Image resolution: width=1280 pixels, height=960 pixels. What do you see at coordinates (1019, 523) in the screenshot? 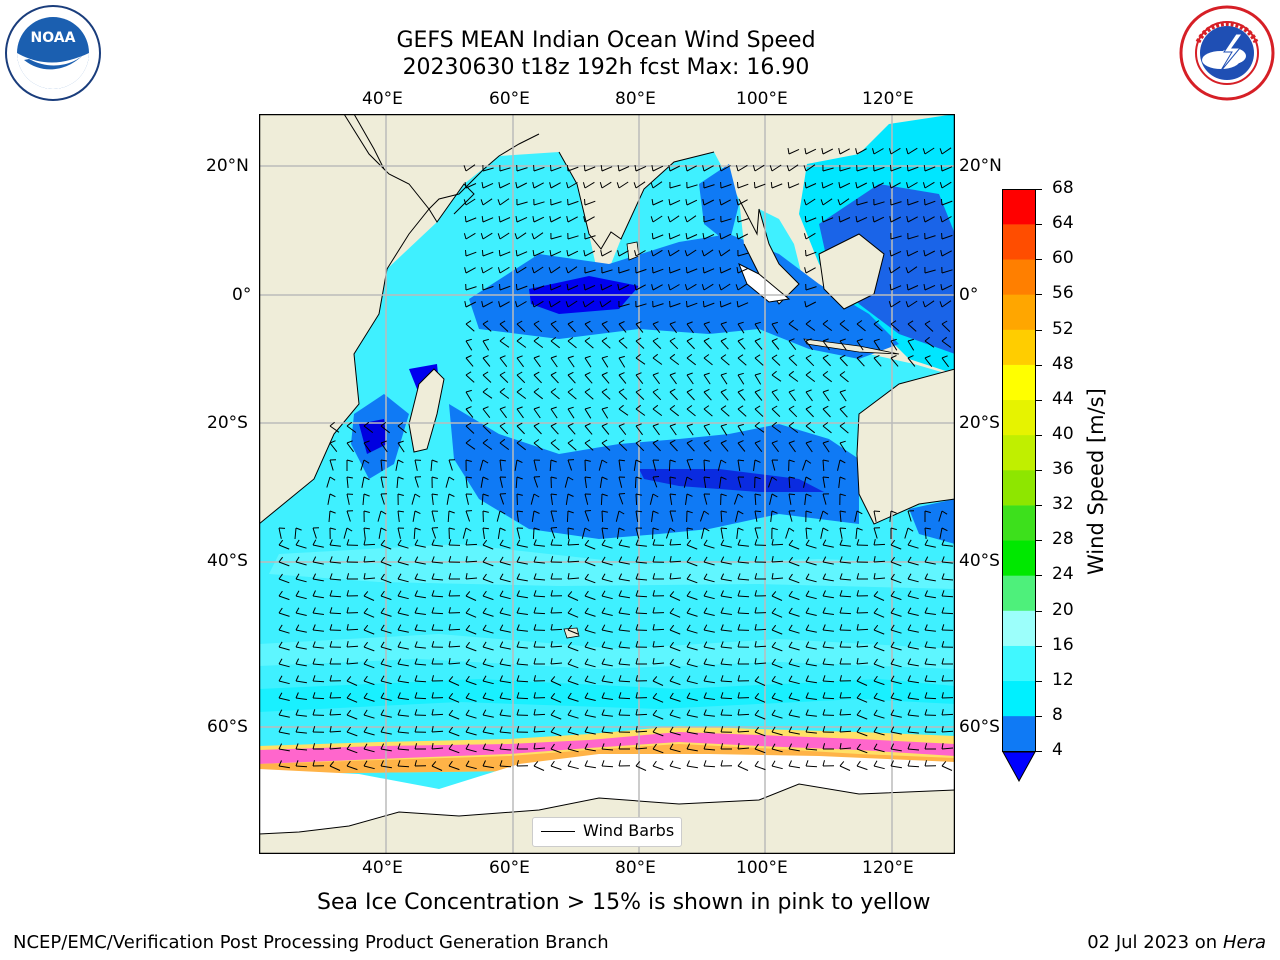
I see `colorbar-cell` at bounding box center [1019, 523].